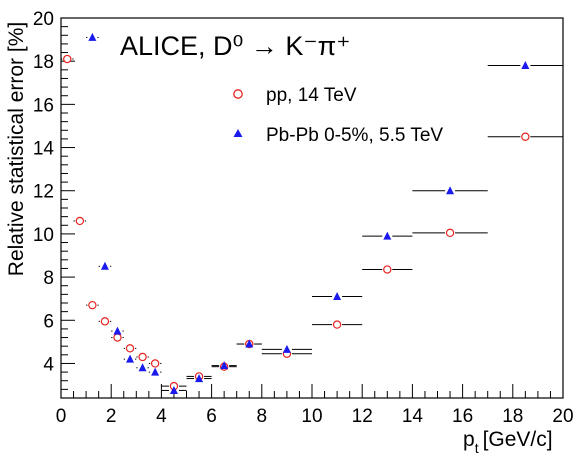 Image resolution: width=581 pixels, height=467 pixels. I want to click on x-tick-label: 12, so click(362, 416).